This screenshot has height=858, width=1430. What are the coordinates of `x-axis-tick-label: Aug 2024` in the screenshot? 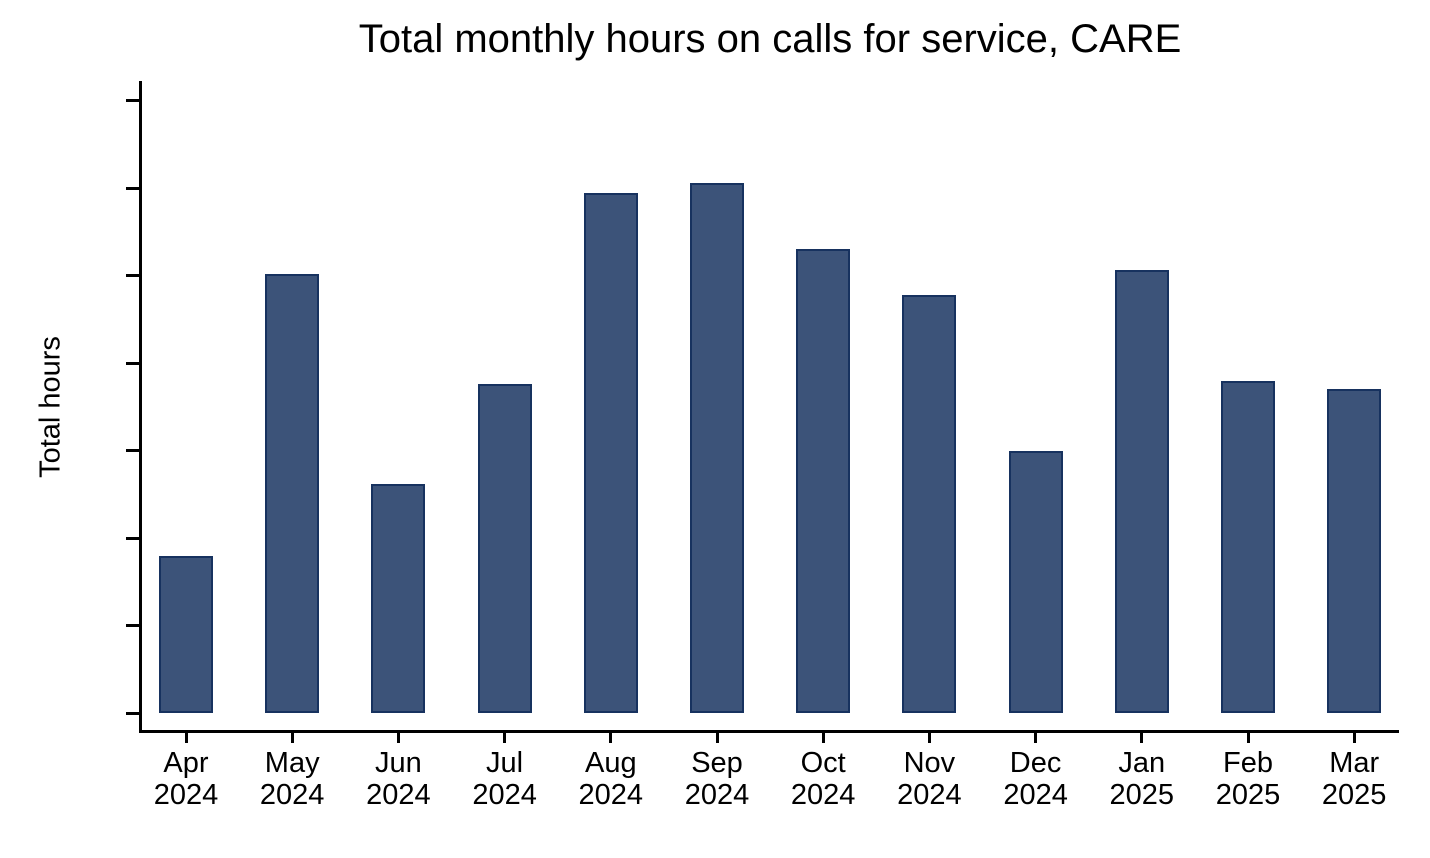 It's located at (611, 779).